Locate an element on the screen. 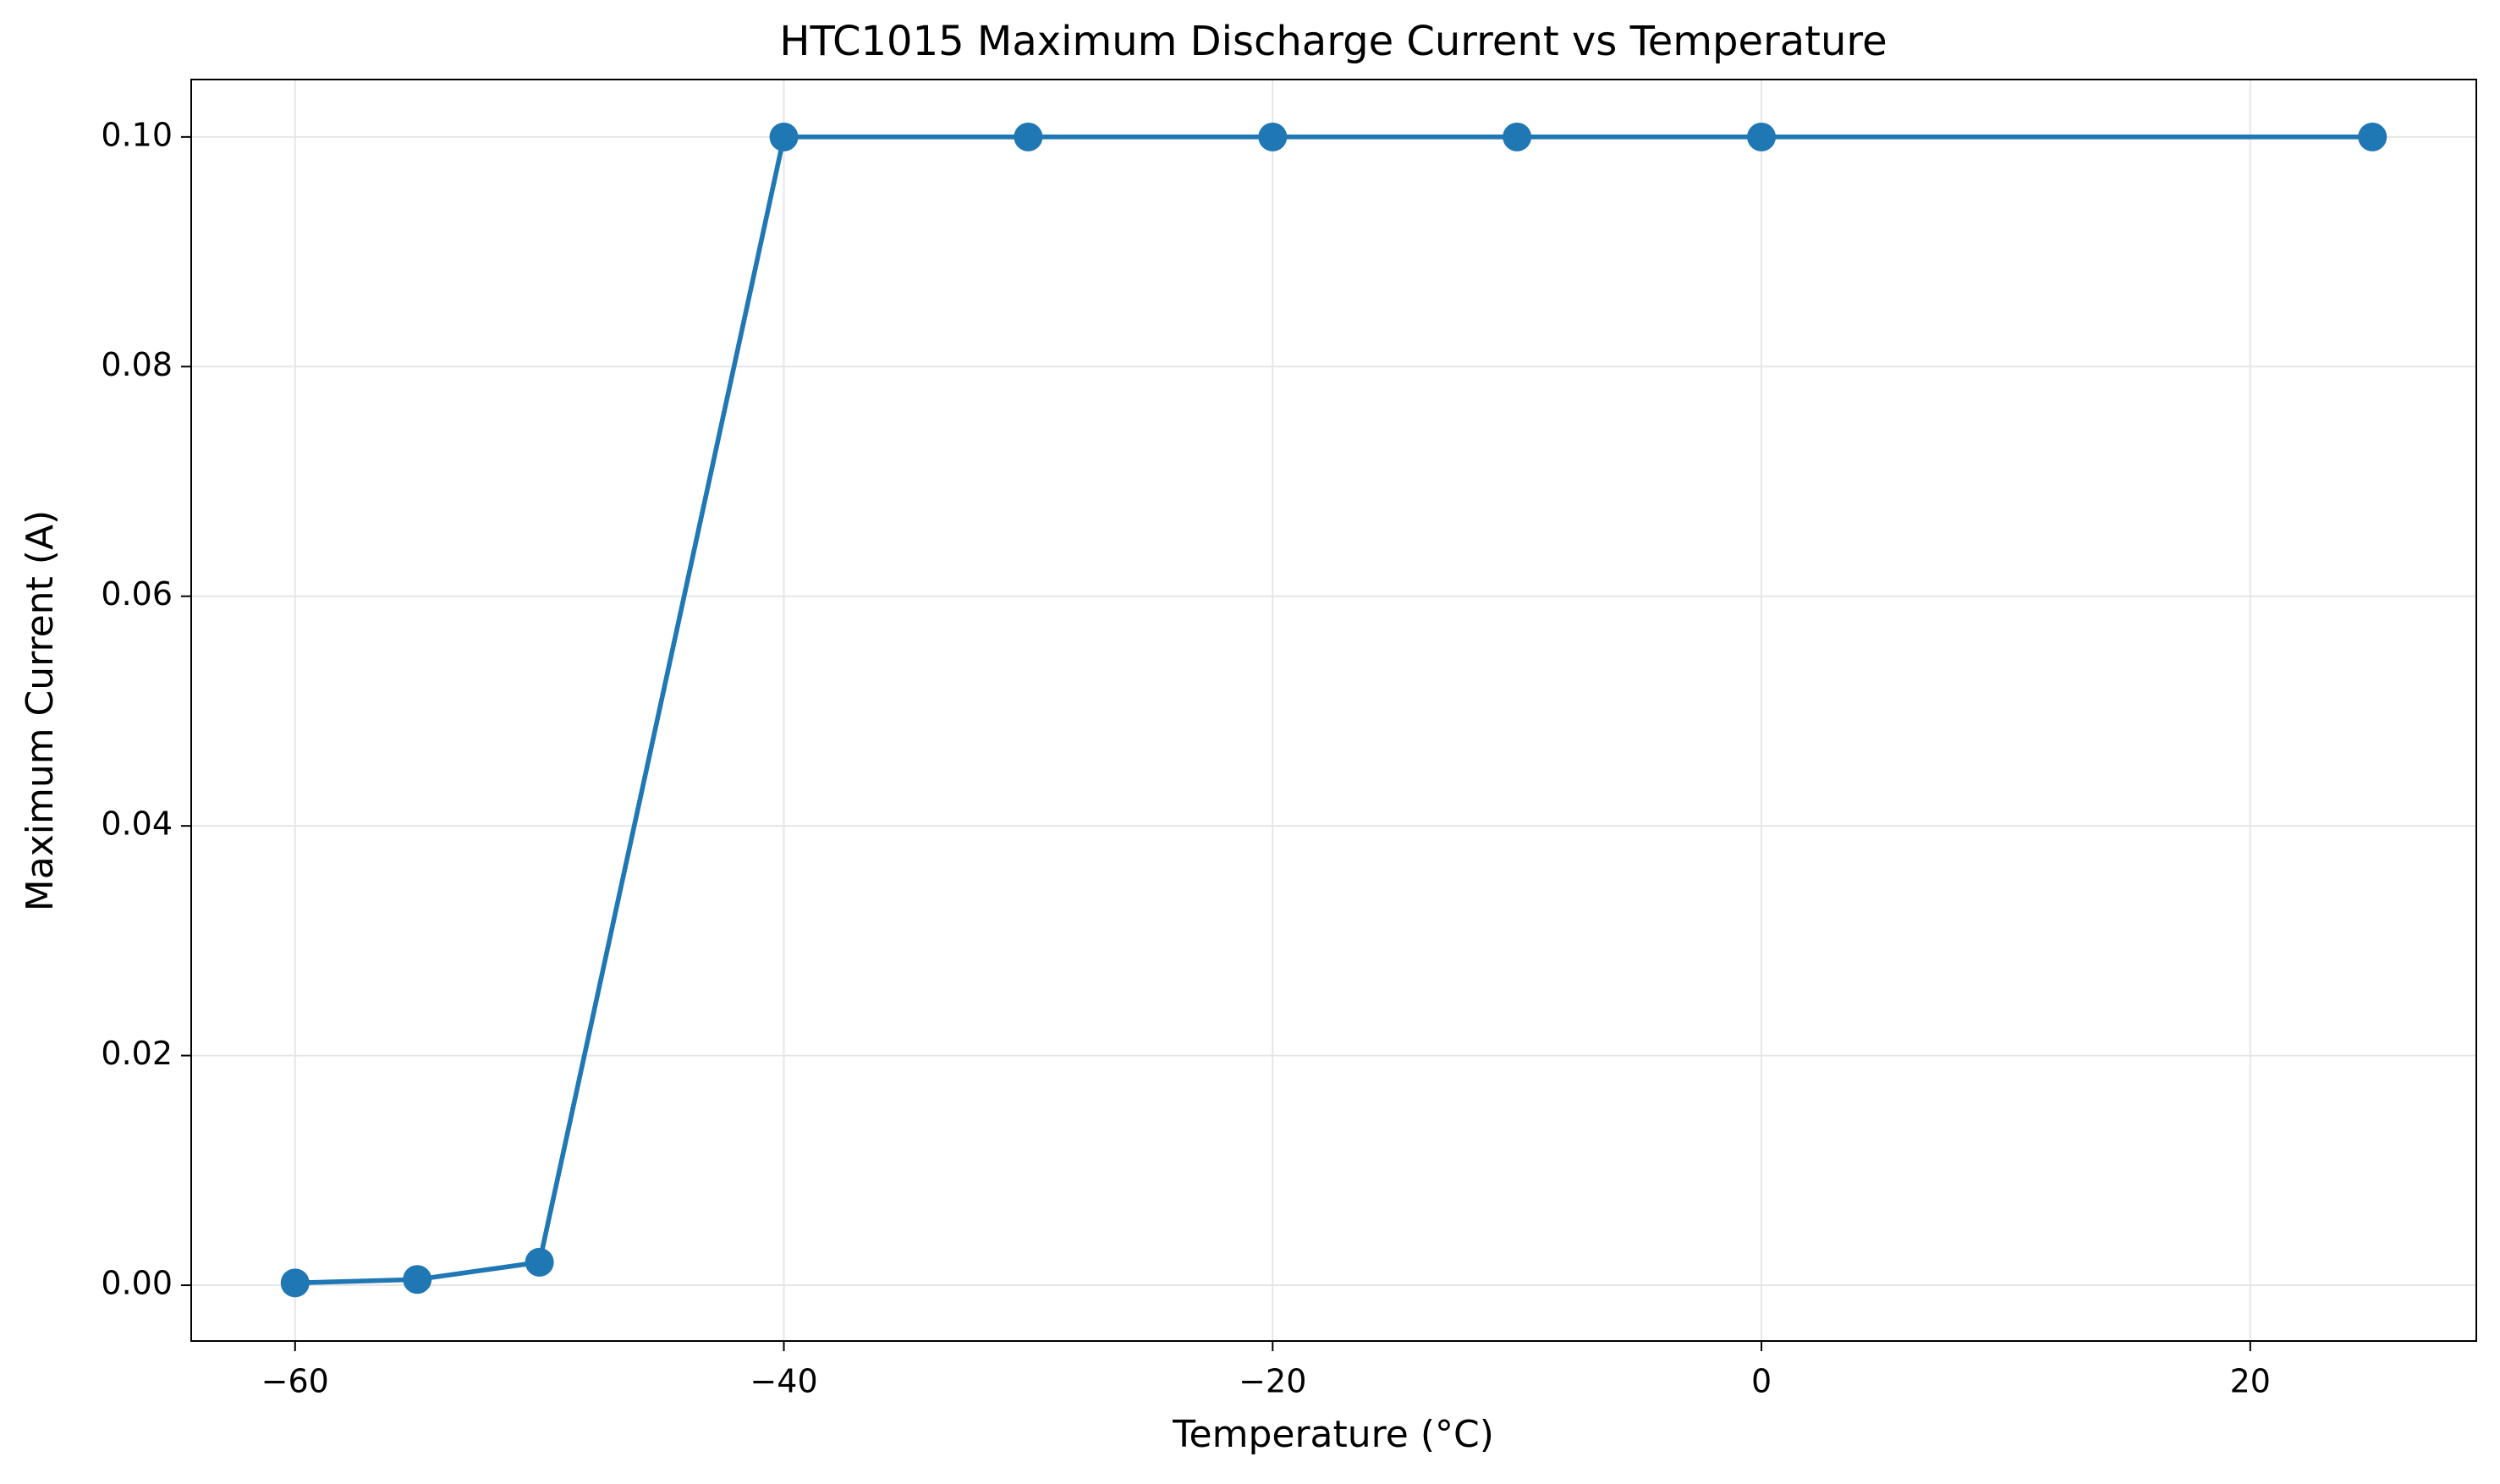 This screenshot has height=1484, width=2500. x-axis-label: Temperature (°C) is located at coordinates (1333, 1434).